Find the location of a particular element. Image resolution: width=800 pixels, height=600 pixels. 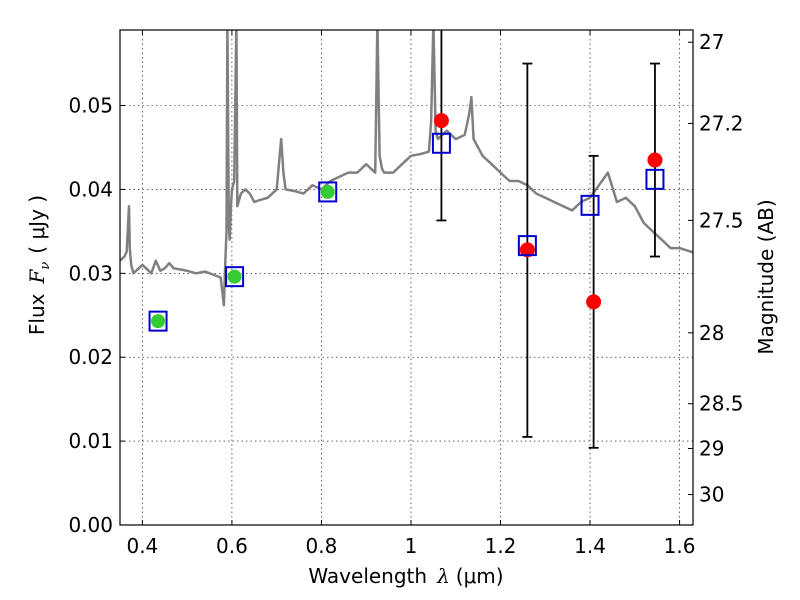

y2-tick-label: 30 is located at coordinates (711, 495).